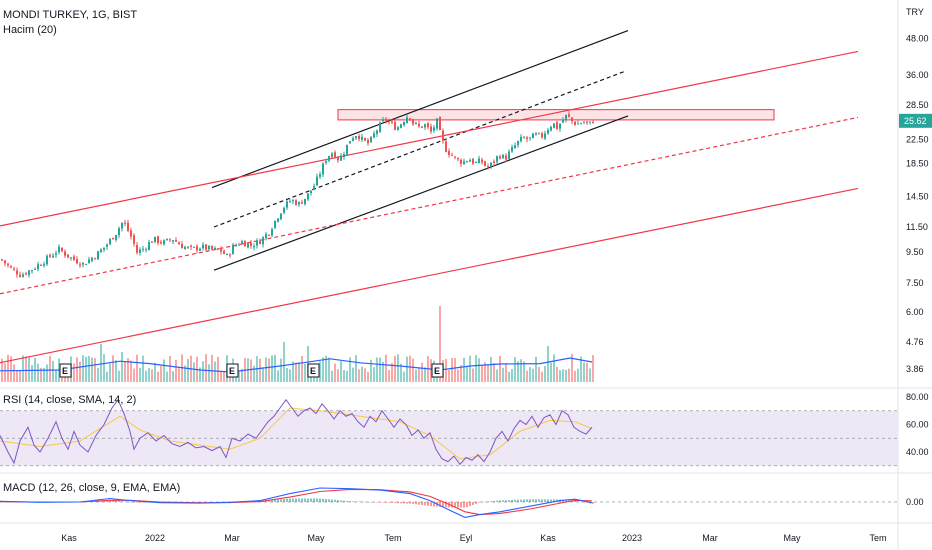  I want to click on price-axis-tick: 4.76, so click(915, 342).